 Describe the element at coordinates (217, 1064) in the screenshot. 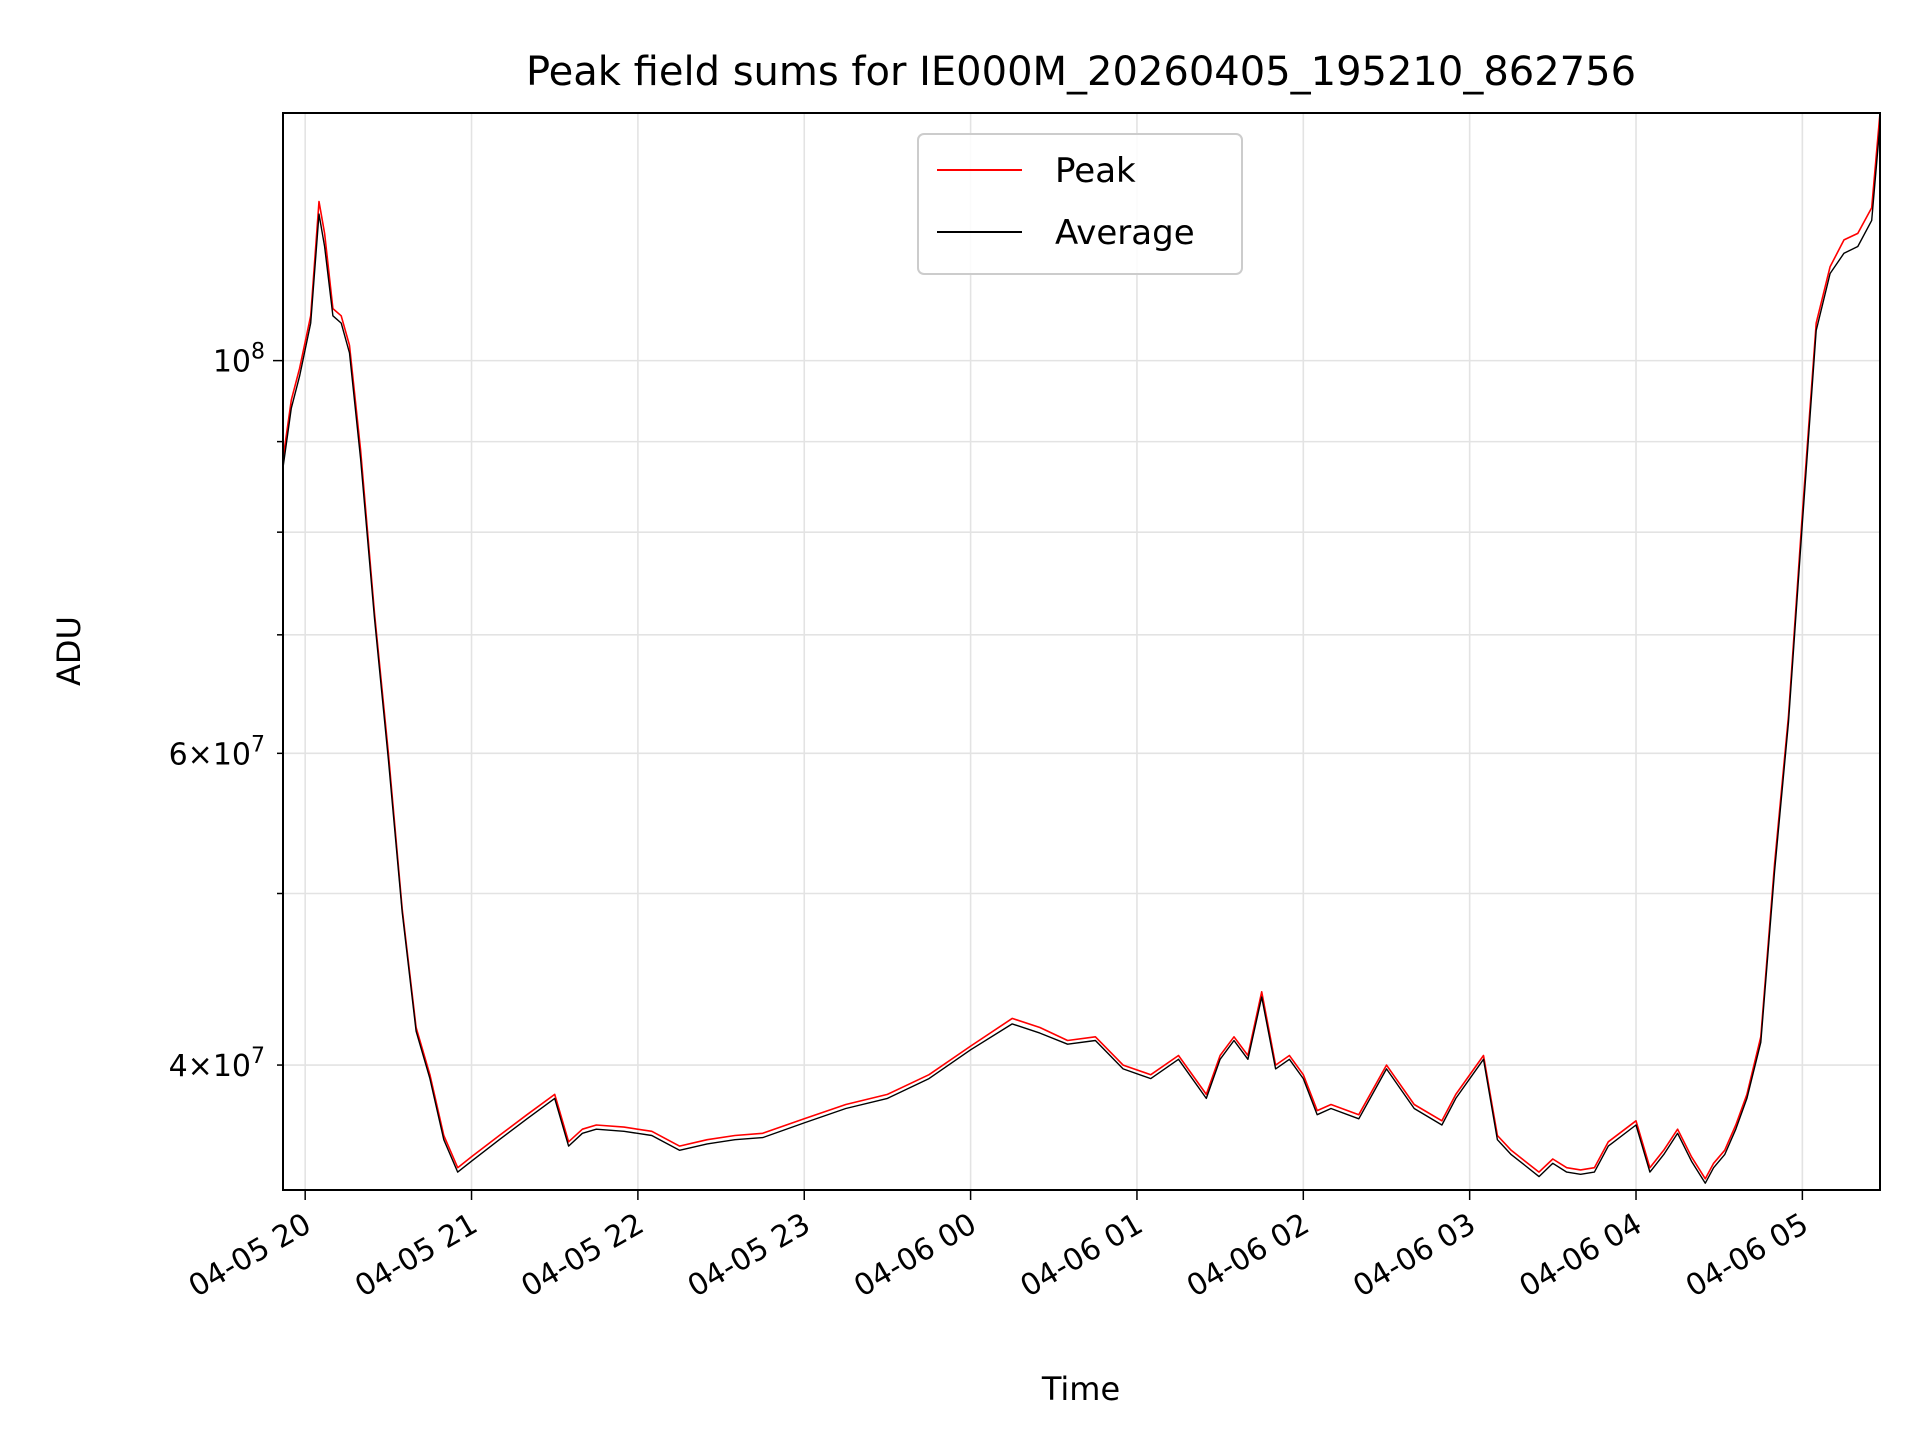

I see `y-tick-label: 4×107` at that location.